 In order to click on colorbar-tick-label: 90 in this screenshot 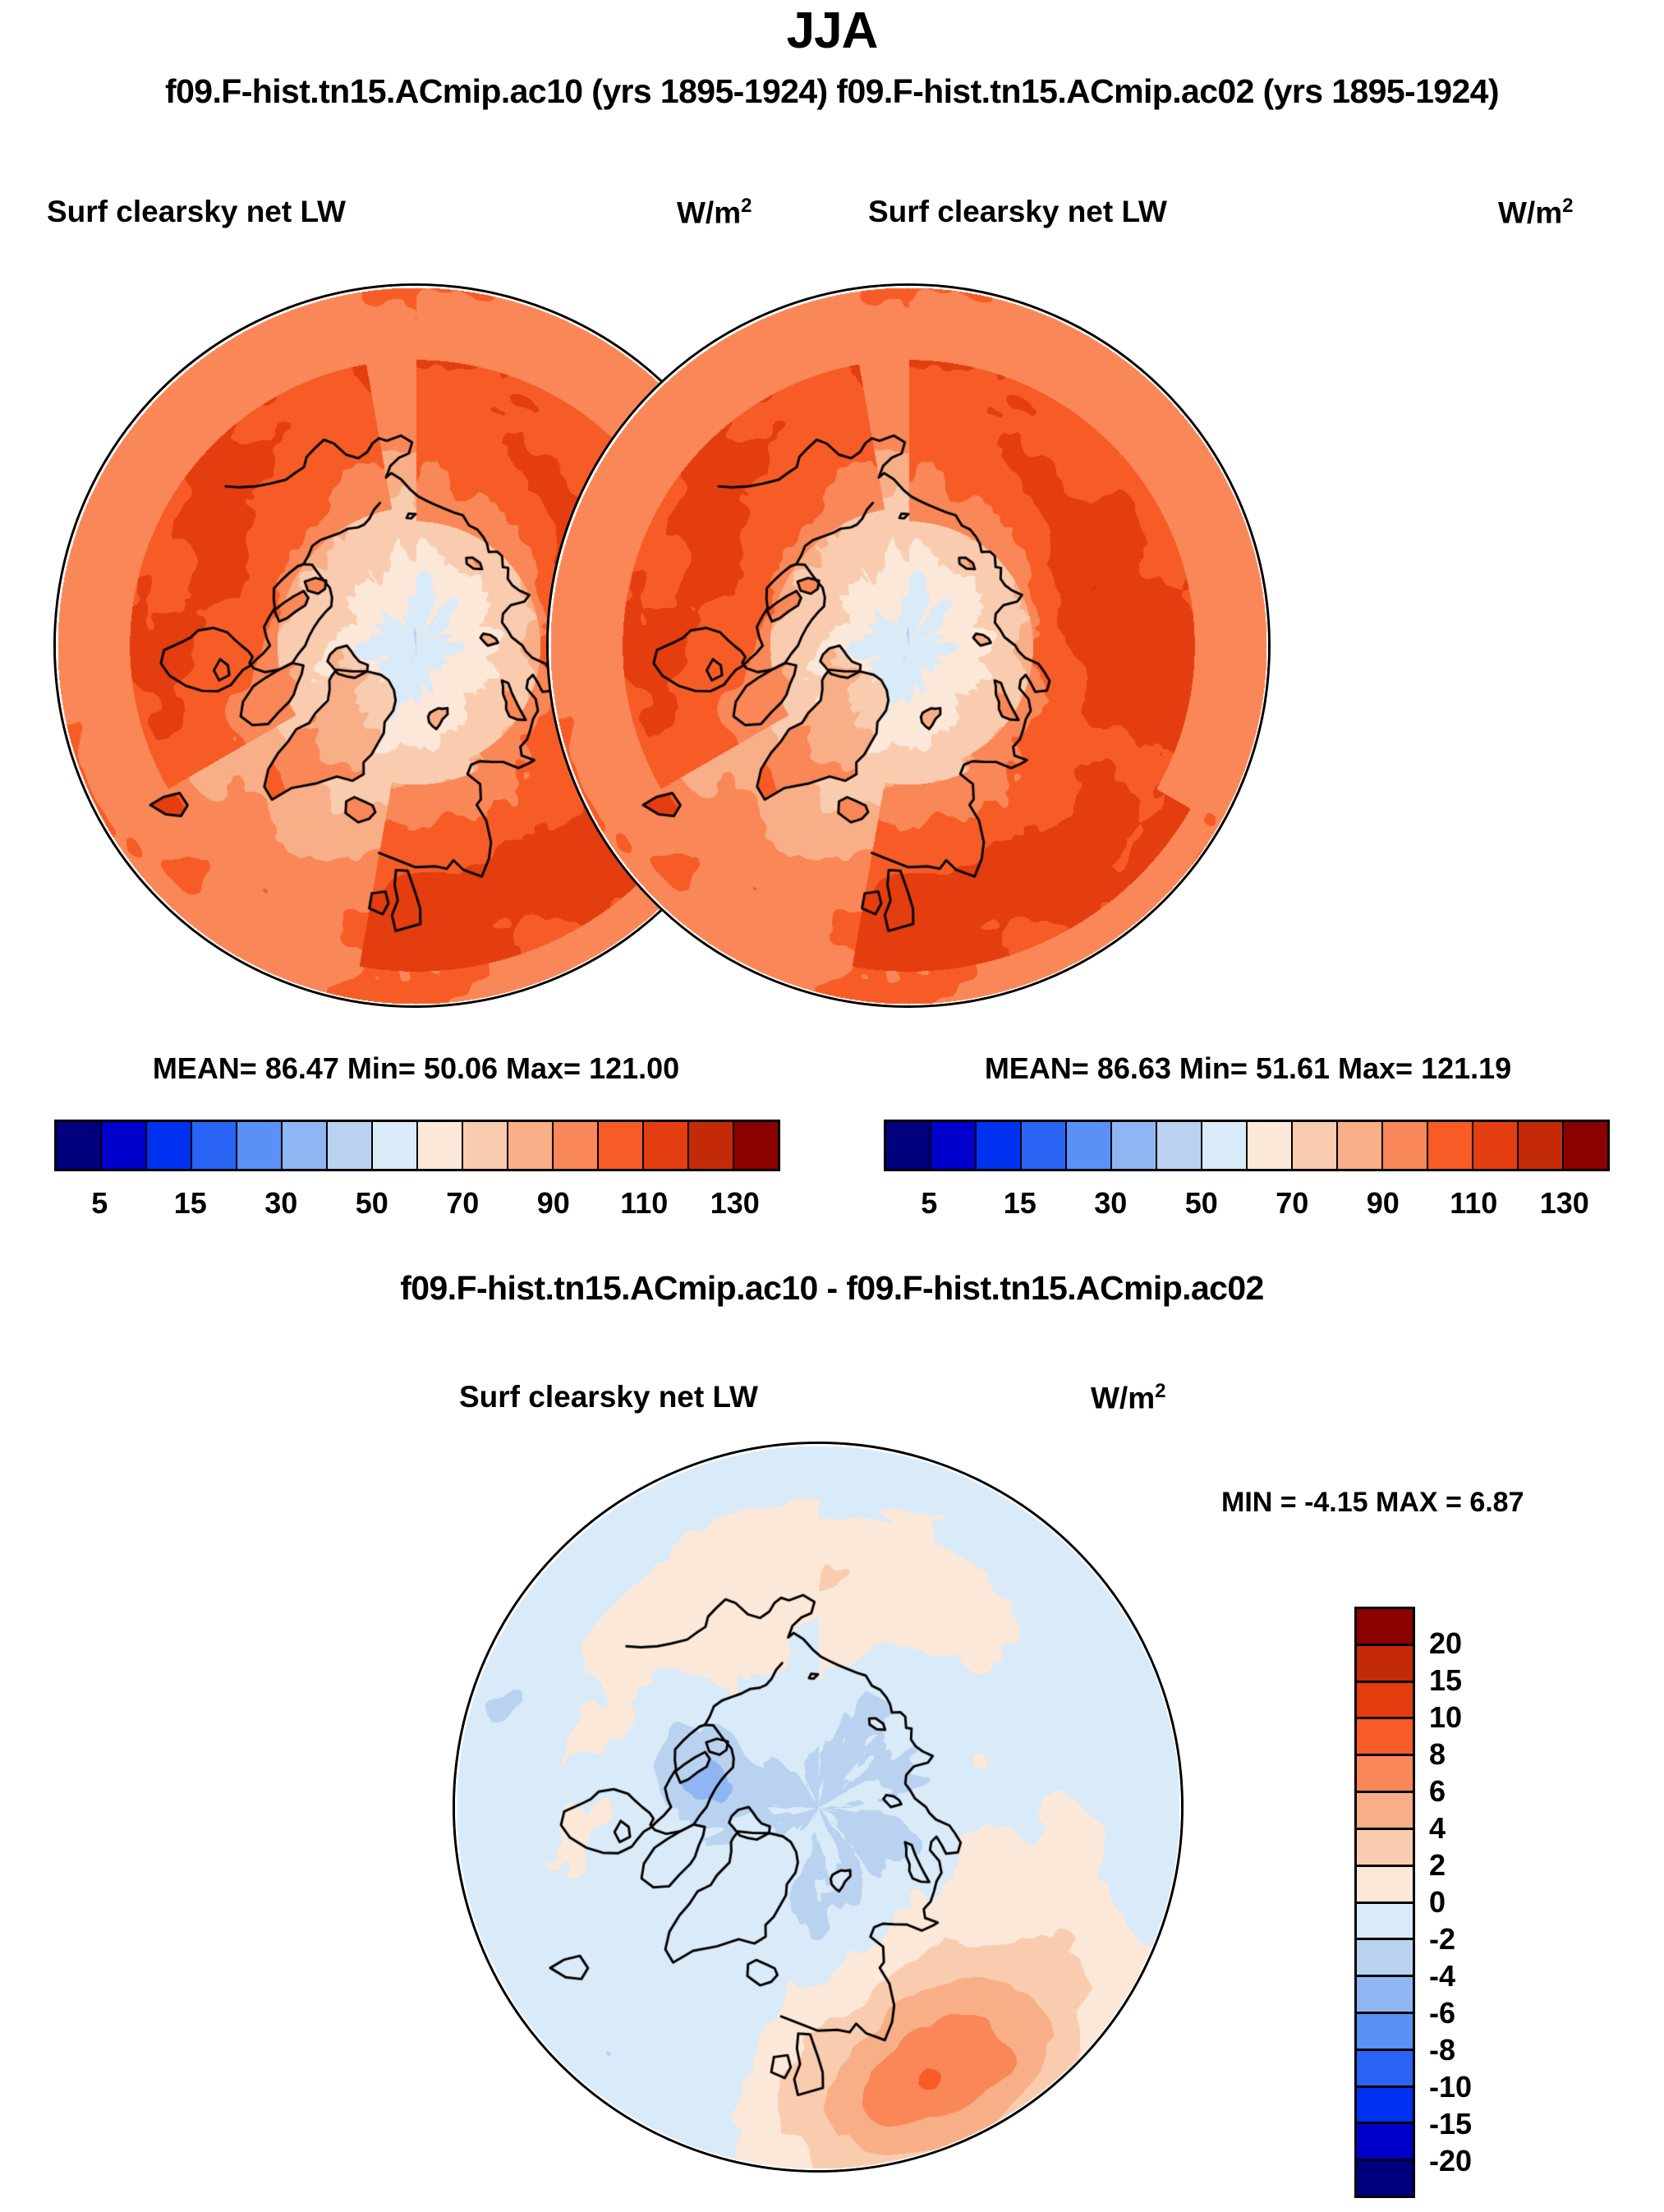, I will do `click(1383, 1203)`.